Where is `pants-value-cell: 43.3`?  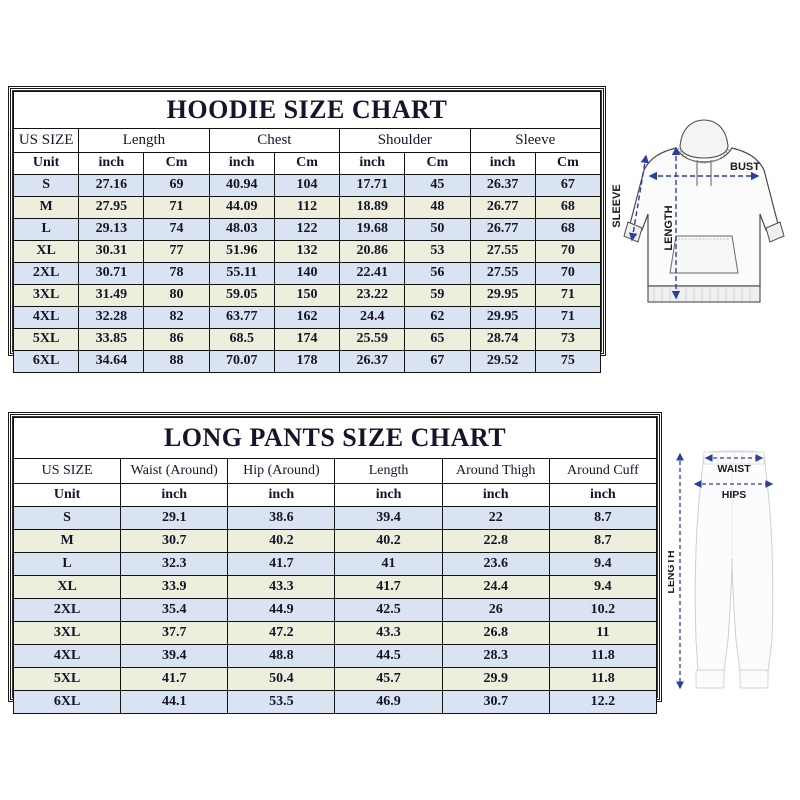
pants-value-cell: 43.3 is located at coordinates (281, 587).